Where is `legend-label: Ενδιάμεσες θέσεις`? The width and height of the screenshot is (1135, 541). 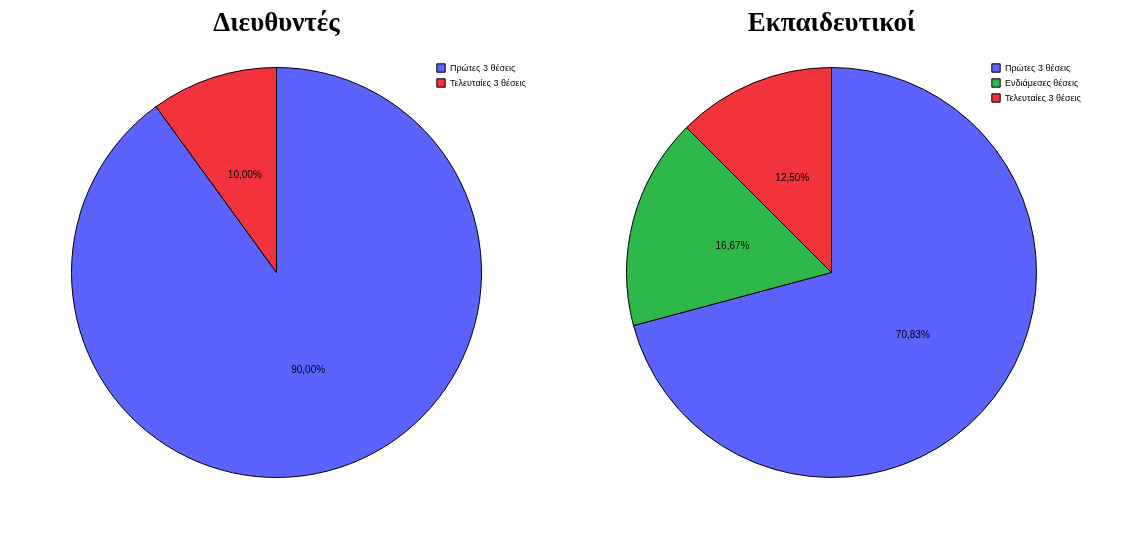
legend-label: Ενδιάμεσες θέσεις is located at coordinates (1042, 83).